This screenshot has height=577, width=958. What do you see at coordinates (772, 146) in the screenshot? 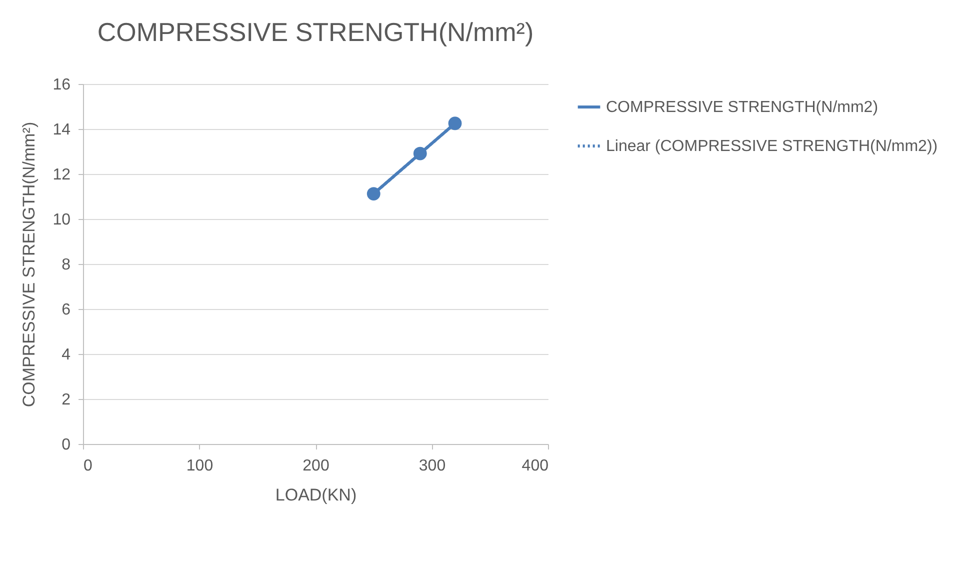
I see `legend-label: Linear (COMPRESSIVE STRENGTH(N/mm2))` at bounding box center [772, 146].